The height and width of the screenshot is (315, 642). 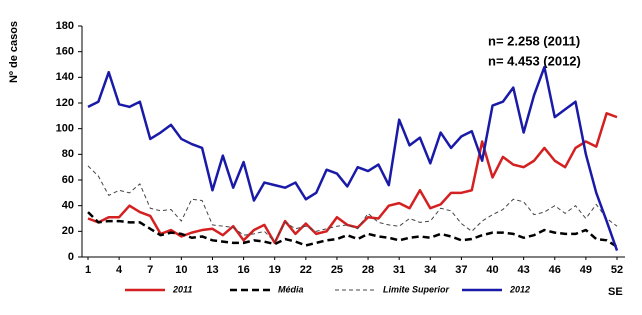 I want to click on series-line, so click(x=352, y=229).